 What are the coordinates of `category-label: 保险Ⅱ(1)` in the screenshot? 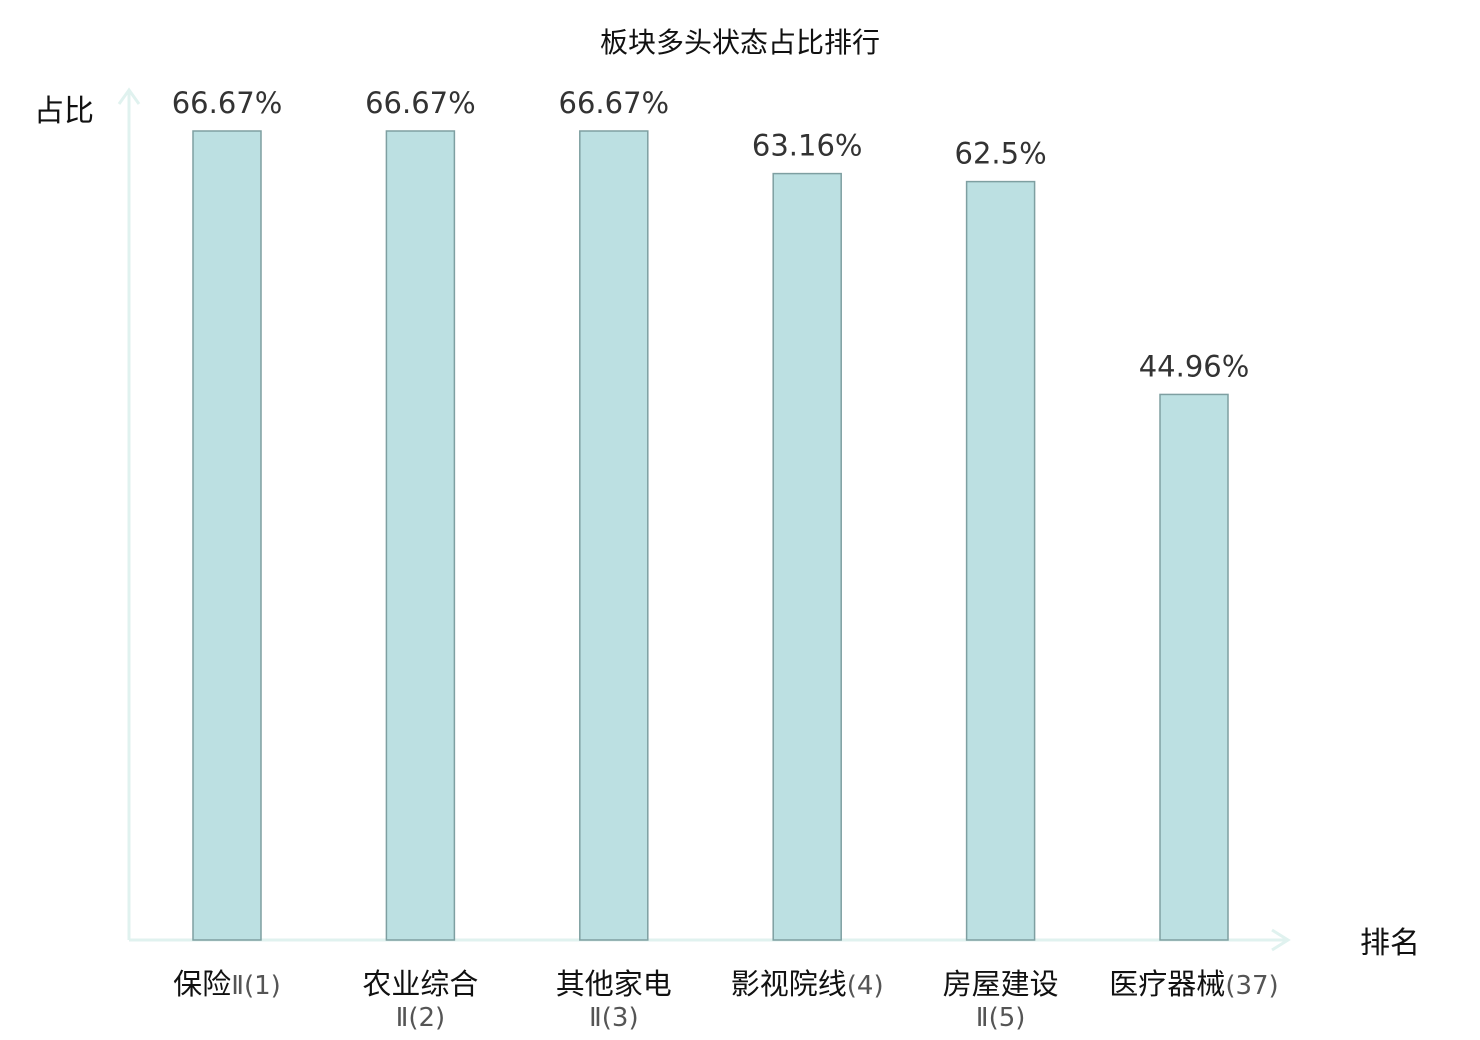 It's located at (227, 984).